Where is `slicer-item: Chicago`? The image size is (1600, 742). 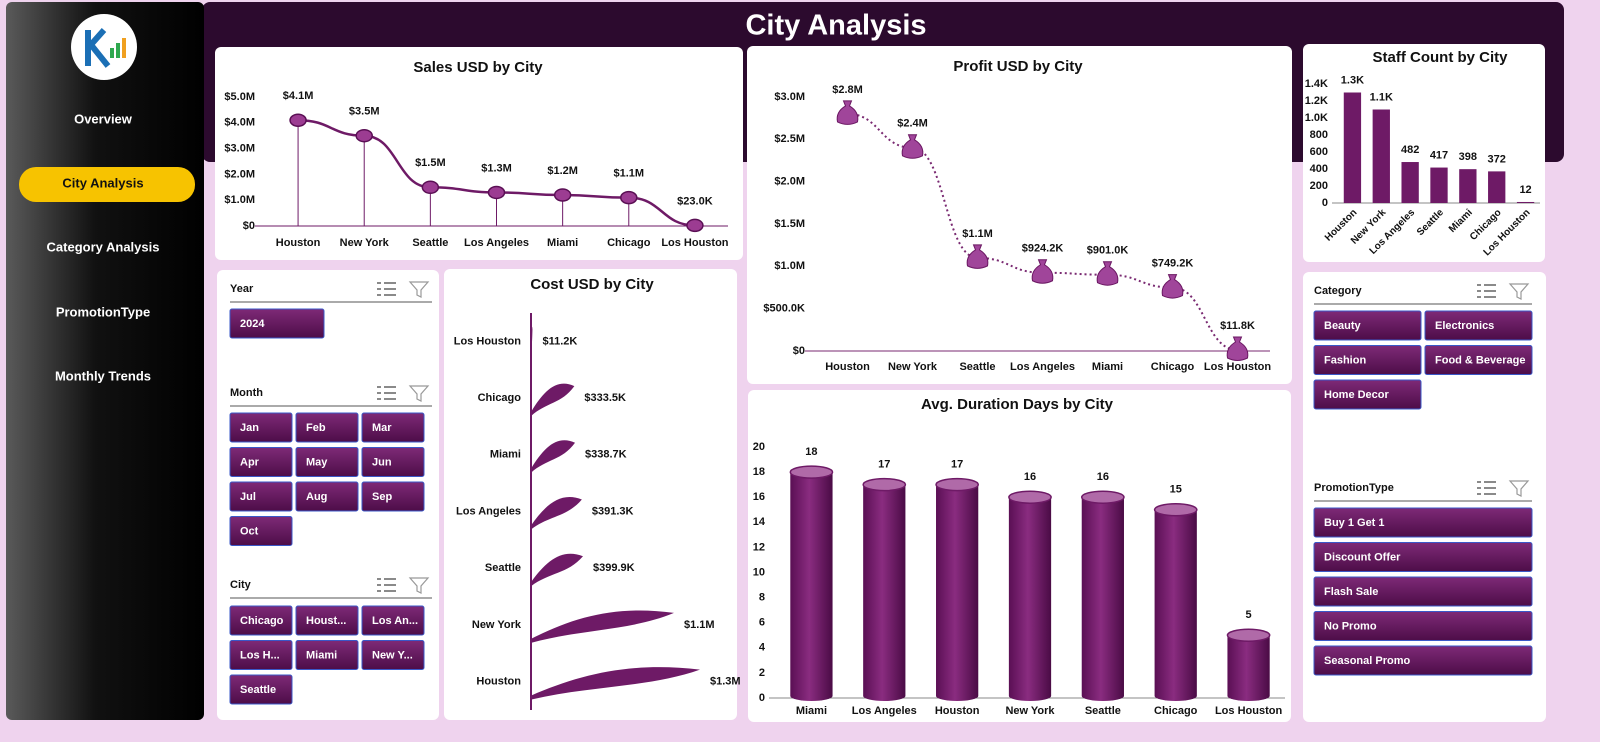
slicer-item: Chicago is located at coordinates (262, 621).